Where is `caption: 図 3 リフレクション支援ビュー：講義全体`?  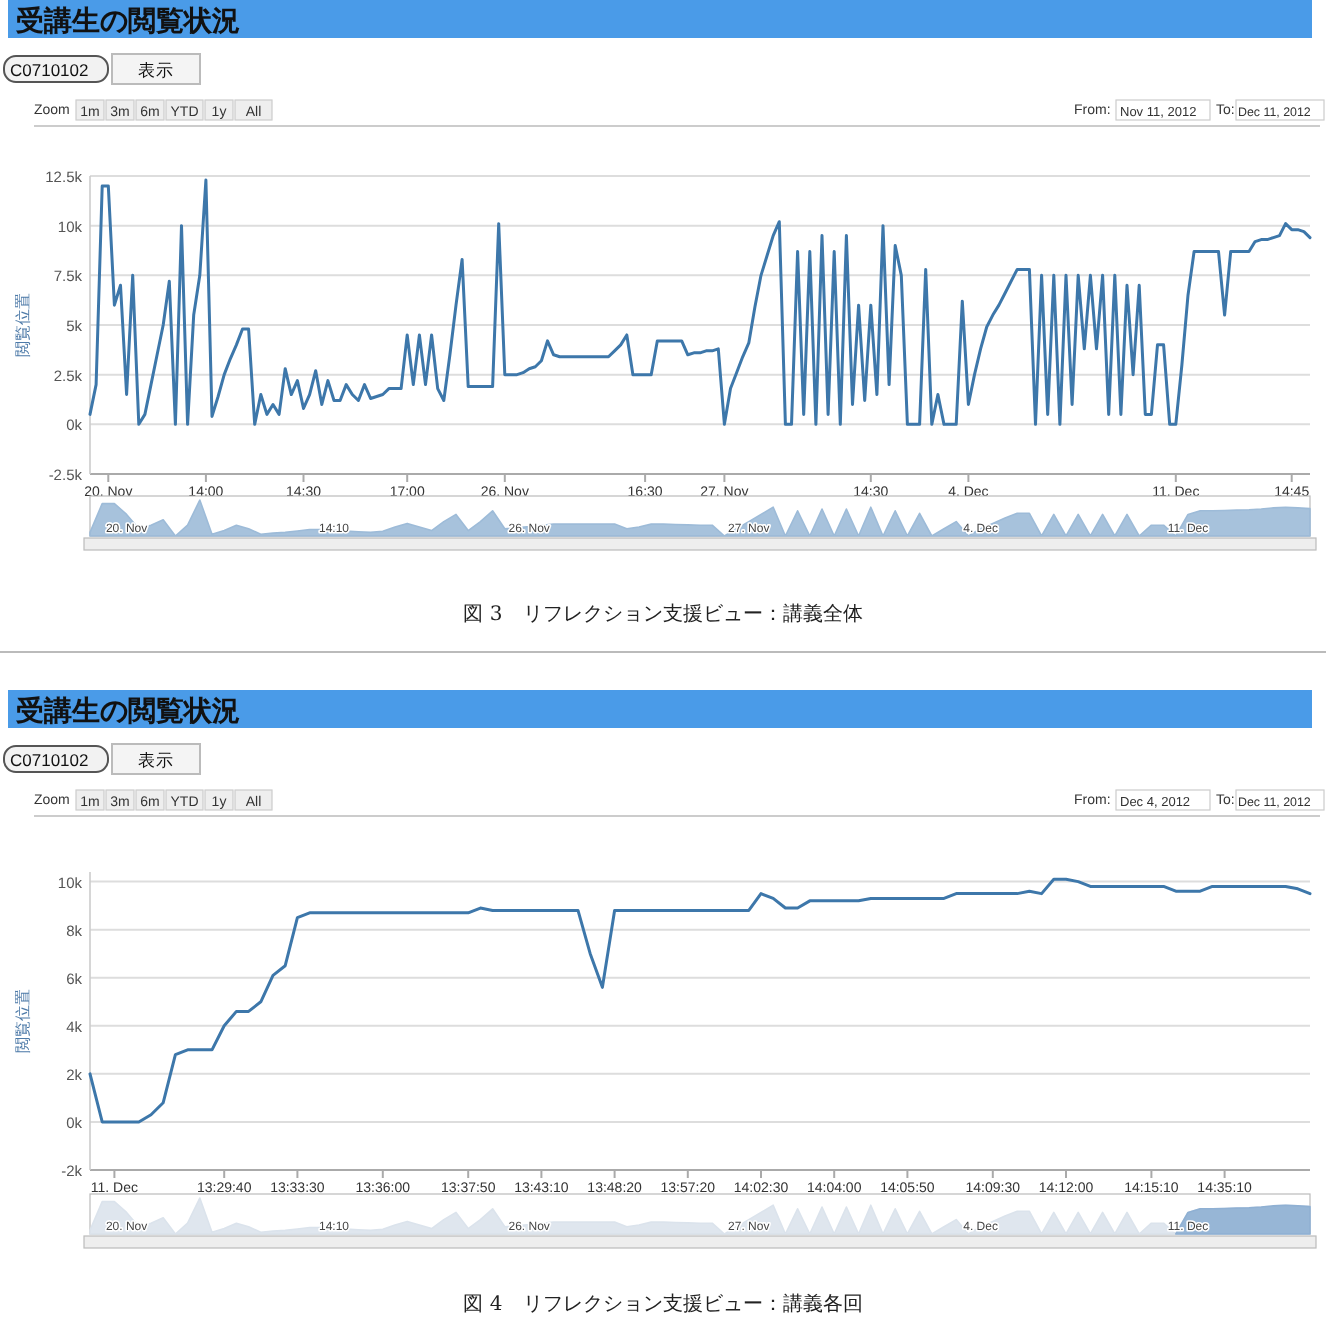 caption: 図 3 リフレクション支援ビュー：講義全体 is located at coordinates (663, 614).